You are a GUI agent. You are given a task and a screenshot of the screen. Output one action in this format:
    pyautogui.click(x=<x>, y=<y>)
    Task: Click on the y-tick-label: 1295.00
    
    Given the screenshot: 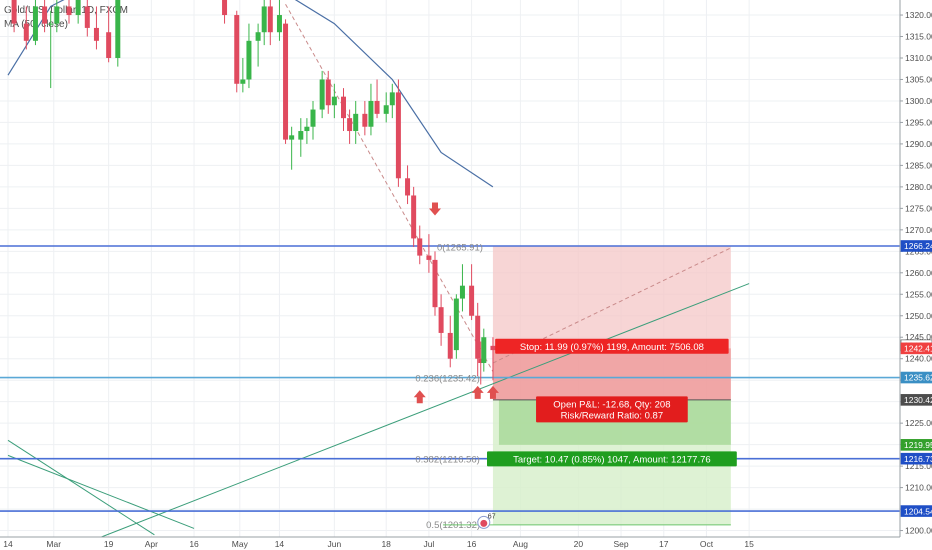 What is the action you would take?
    pyautogui.click(x=918, y=122)
    